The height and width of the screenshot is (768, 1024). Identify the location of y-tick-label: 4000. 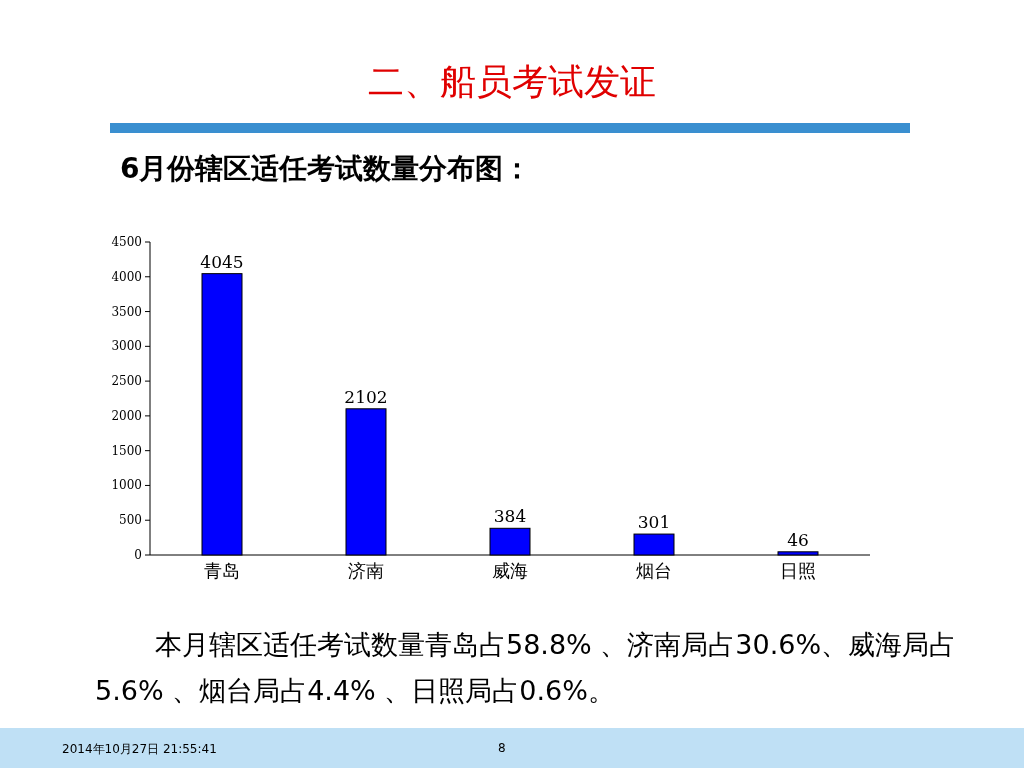
(126, 276).